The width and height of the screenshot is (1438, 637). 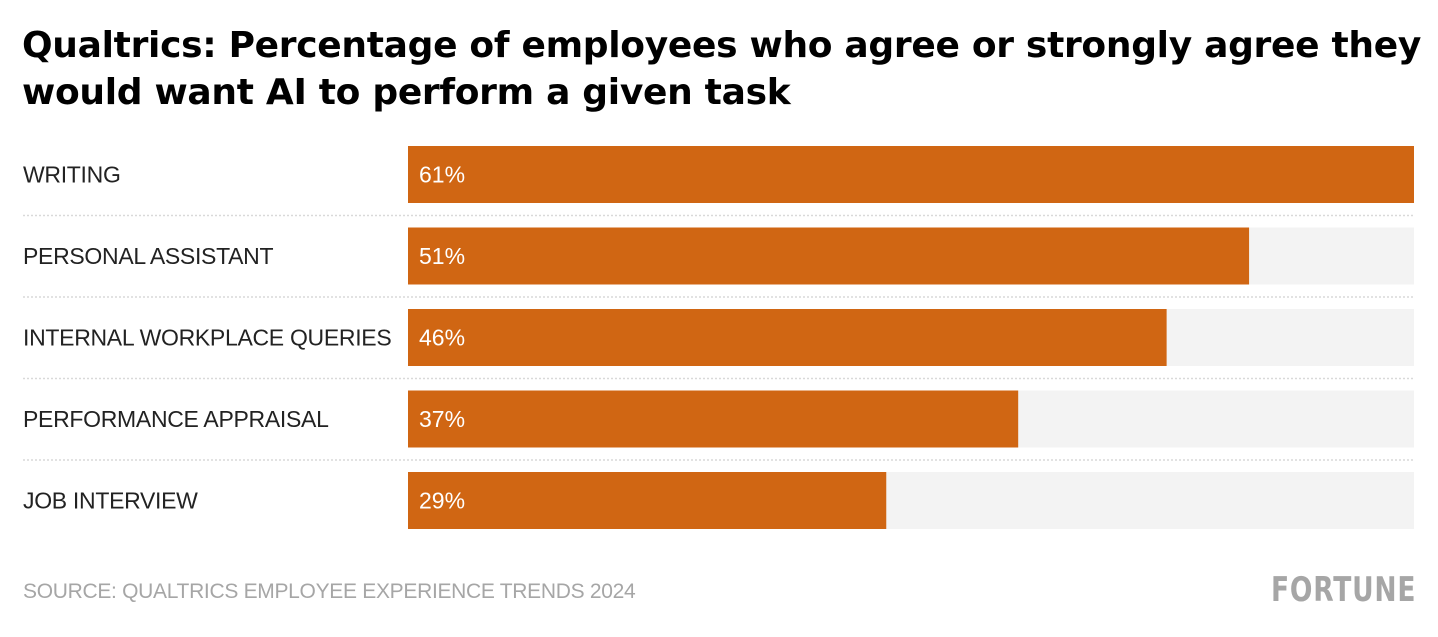 What do you see at coordinates (442, 338) in the screenshot?
I see `value-label: 46%` at bounding box center [442, 338].